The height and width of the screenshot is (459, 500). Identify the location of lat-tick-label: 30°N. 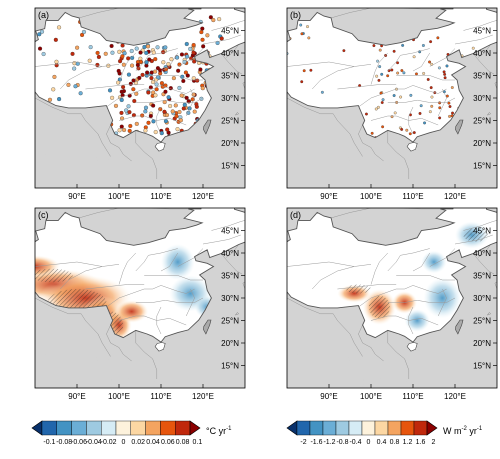
(482, 98).